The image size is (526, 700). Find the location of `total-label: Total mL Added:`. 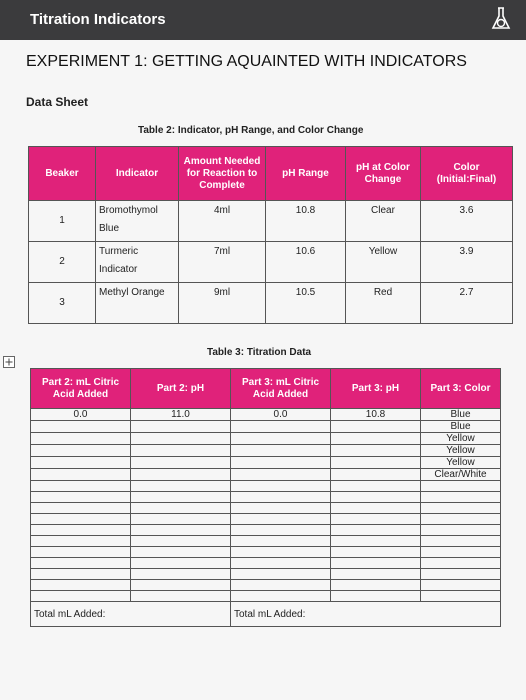

total-label: Total mL Added: is located at coordinates (365, 614).